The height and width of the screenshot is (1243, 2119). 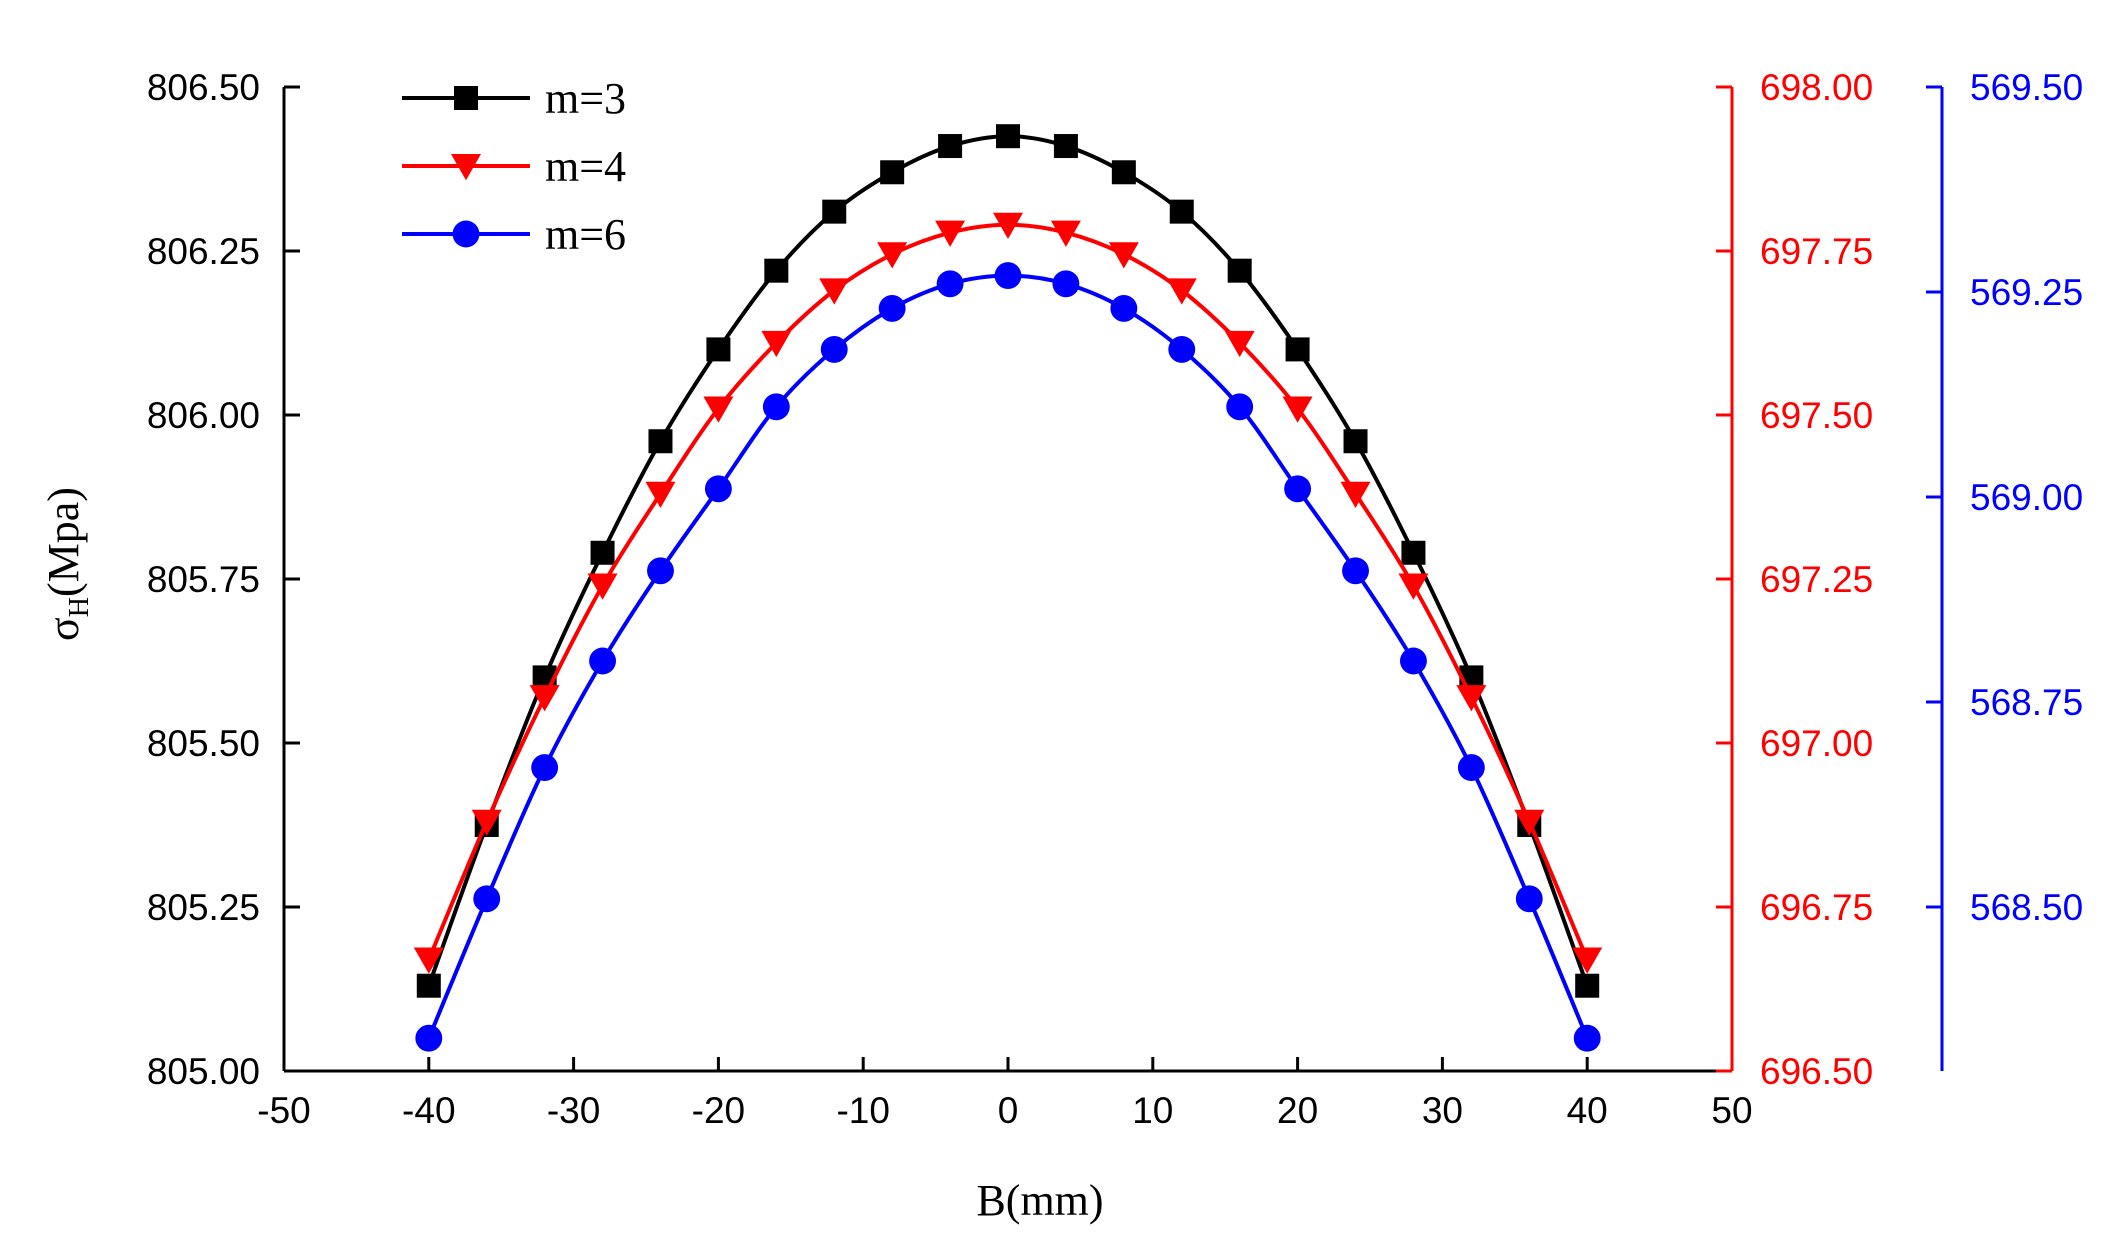 What do you see at coordinates (718, 1110) in the screenshot?
I see `x-tick-label: -20` at bounding box center [718, 1110].